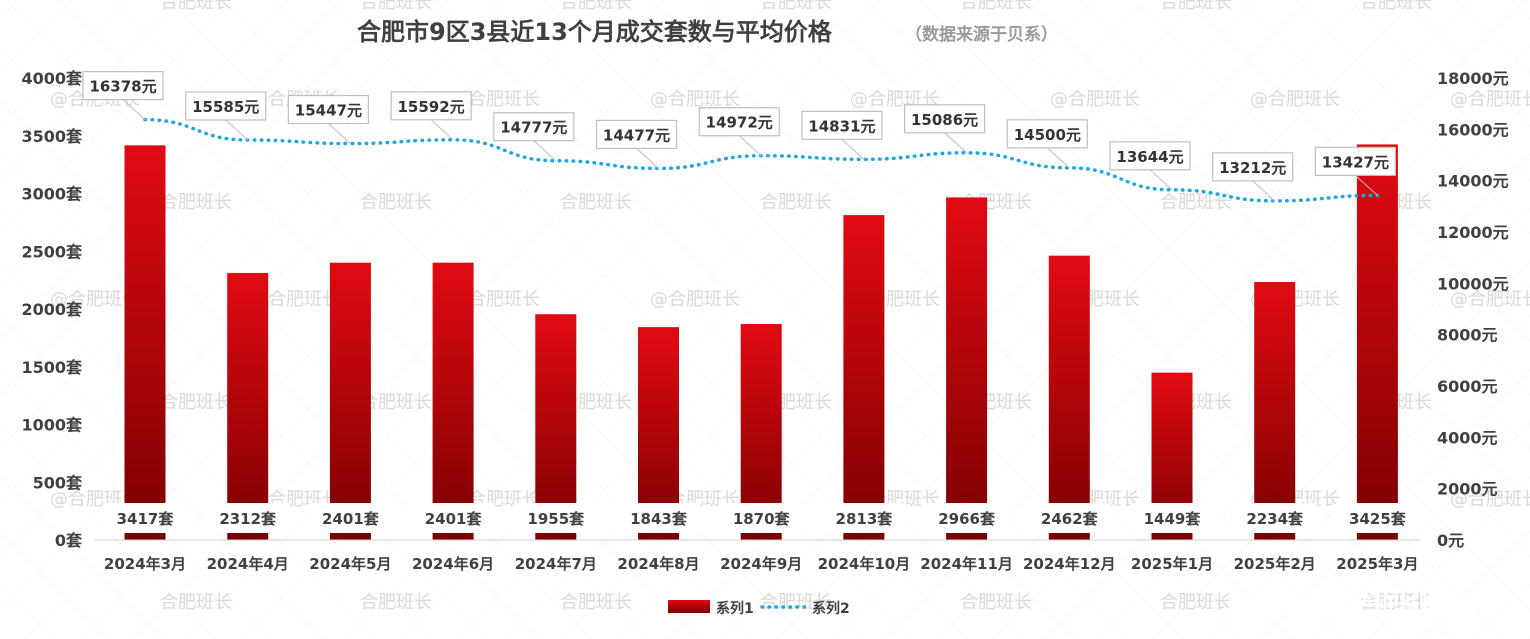 The height and width of the screenshot is (639, 1530). What do you see at coordinates (1069, 564) in the screenshot?
I see `x-tick-label: 2024年12月` at bounding box center [1069, 564].